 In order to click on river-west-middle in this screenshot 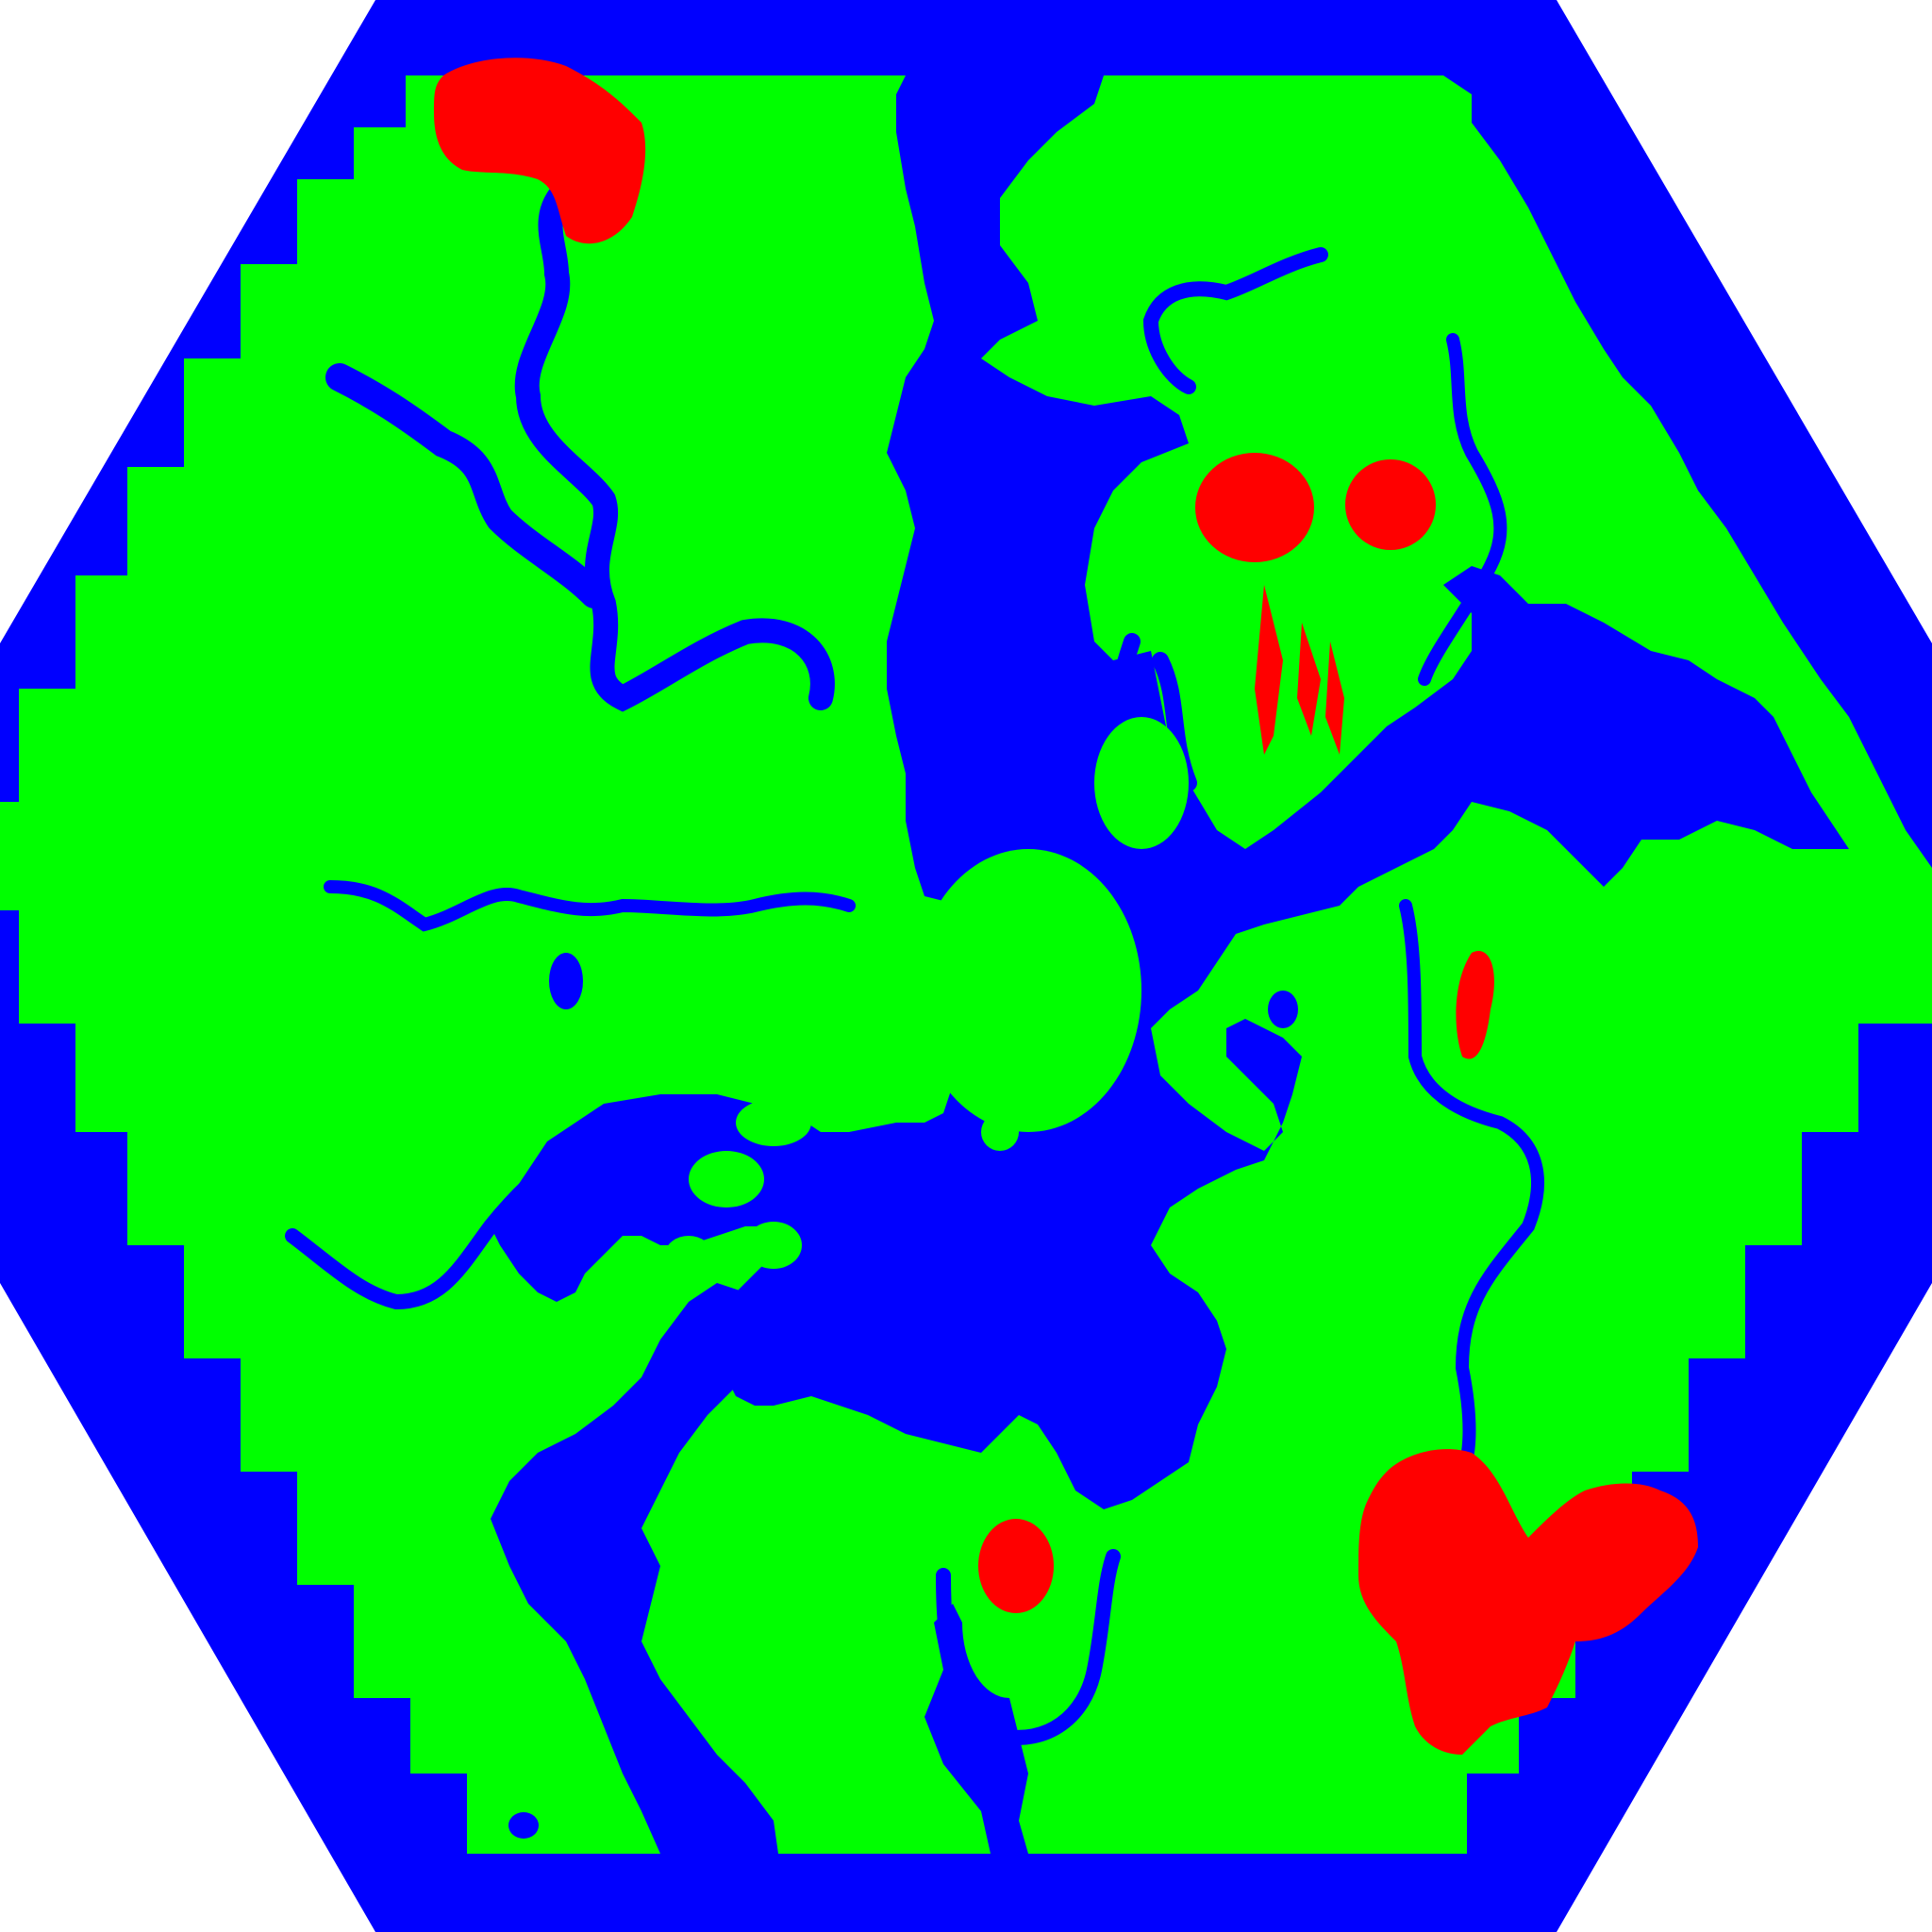, I will do `click(590, 906)`.